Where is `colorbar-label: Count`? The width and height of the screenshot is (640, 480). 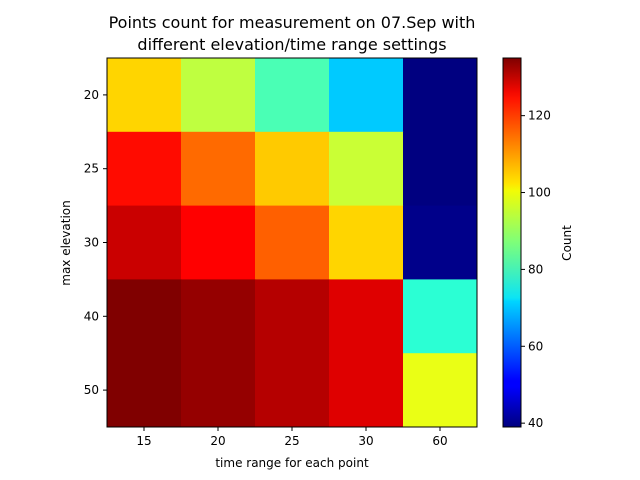
colorbar-label: Count is located at coordinates (567, 243).